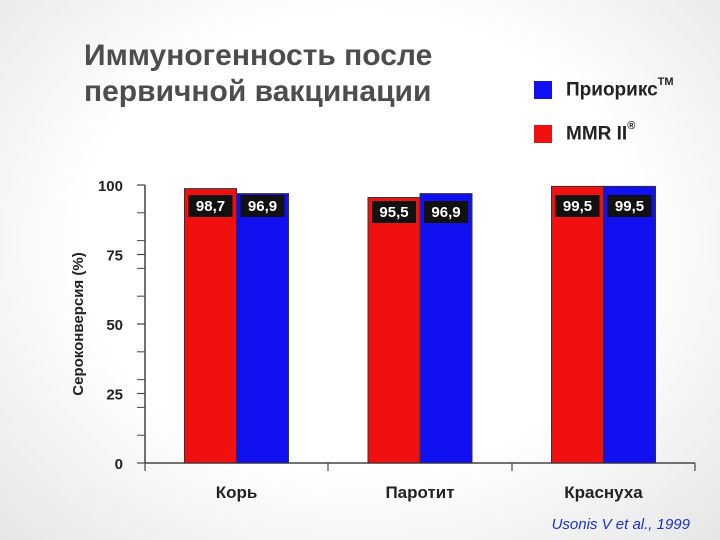 The image size is (720, 540). Describe the element at coordinates (114, 395) in the screenshot. I see `y-tick-label: 25` at that location.